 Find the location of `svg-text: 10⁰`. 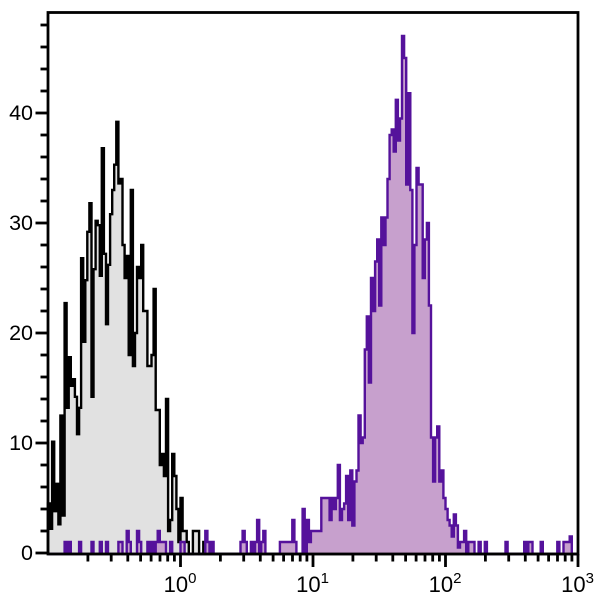

svg-text: 10⁰ is located at coordinates (180, 583).